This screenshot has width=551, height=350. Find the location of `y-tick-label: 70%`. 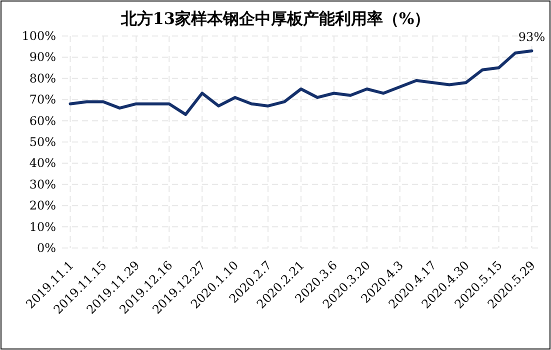

y-tick-label: 70% is located at coordinates (42, 99).